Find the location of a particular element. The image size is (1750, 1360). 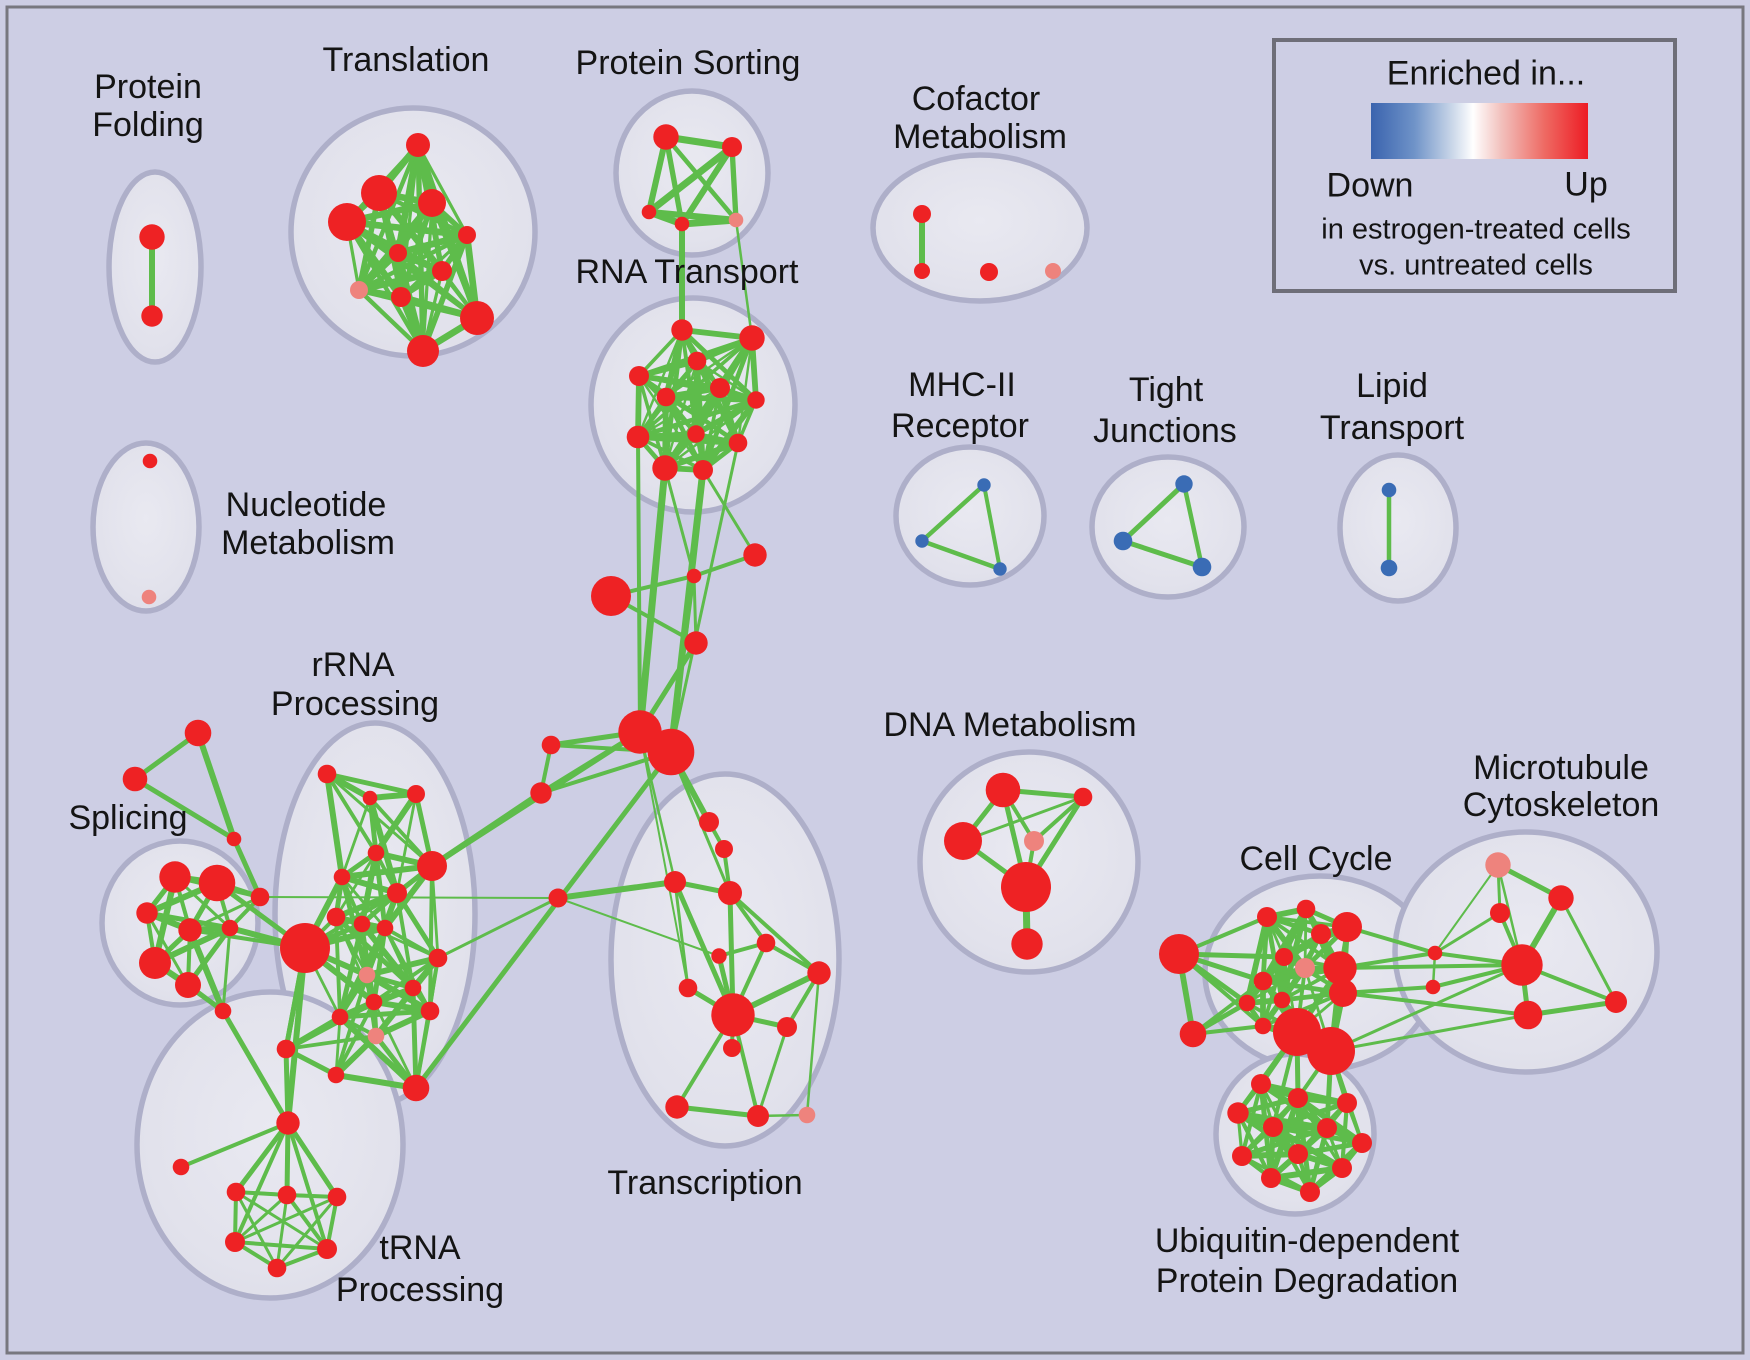

edge-triangle is located at coordinates (216, 786).